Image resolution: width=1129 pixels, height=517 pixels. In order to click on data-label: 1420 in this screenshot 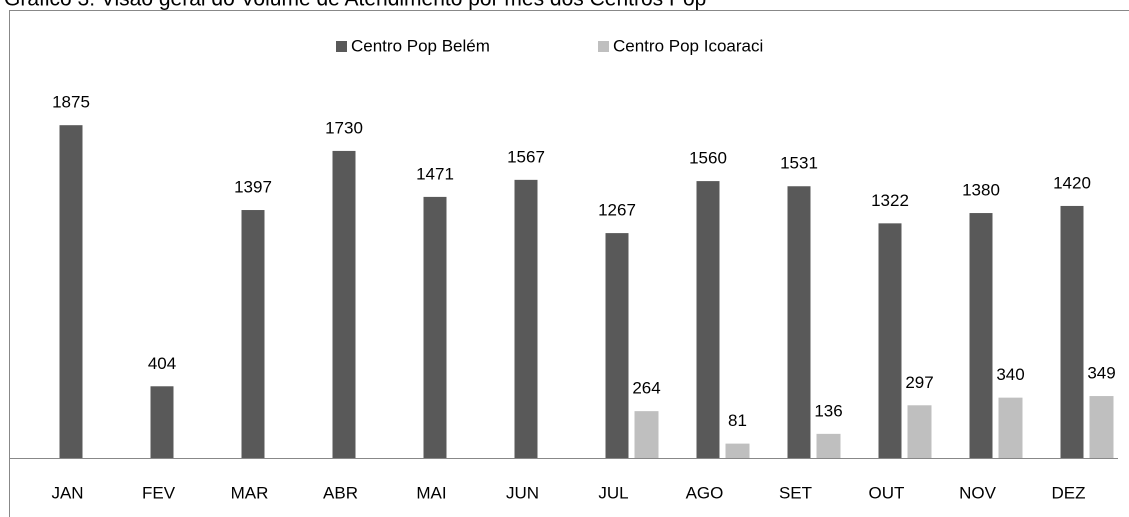, I will do `click(1072, 182)`.